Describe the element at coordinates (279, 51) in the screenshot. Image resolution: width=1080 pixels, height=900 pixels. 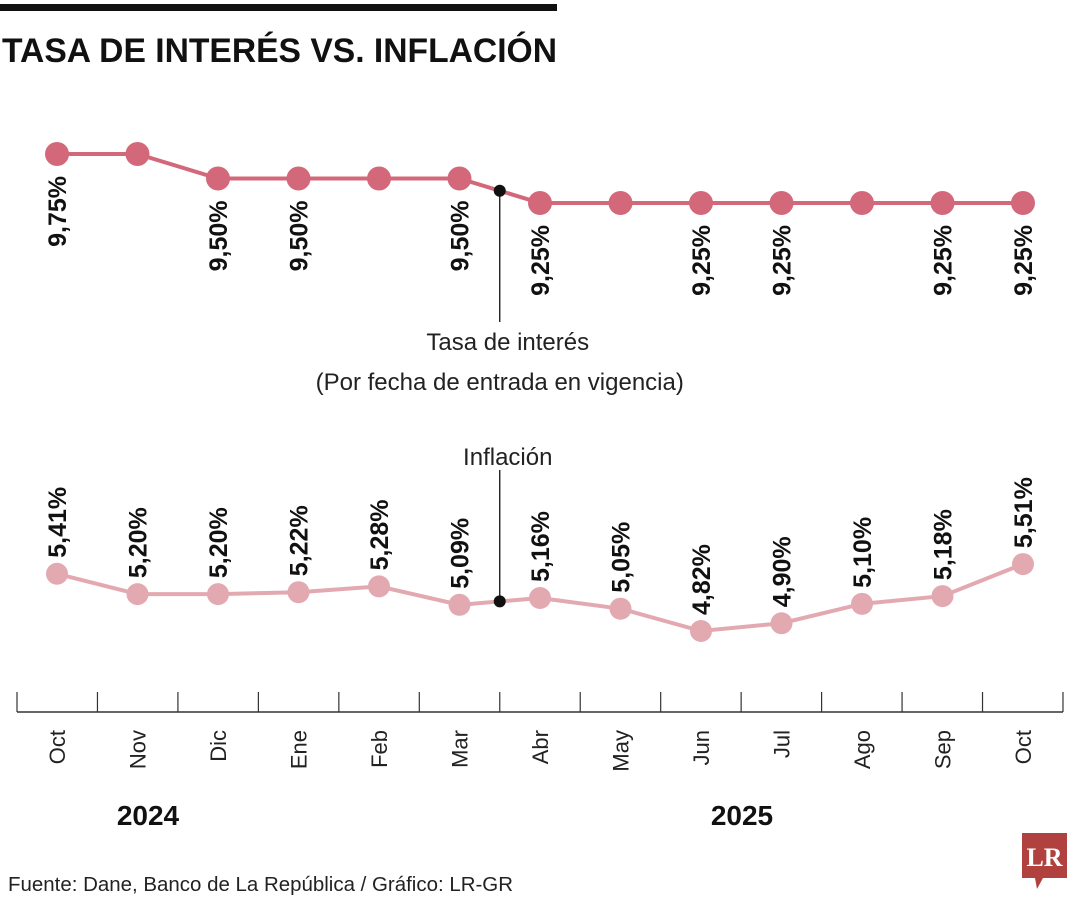
I see `chart-title: TASA DE INTERÉS VS. INFLACIÓN` at that location.